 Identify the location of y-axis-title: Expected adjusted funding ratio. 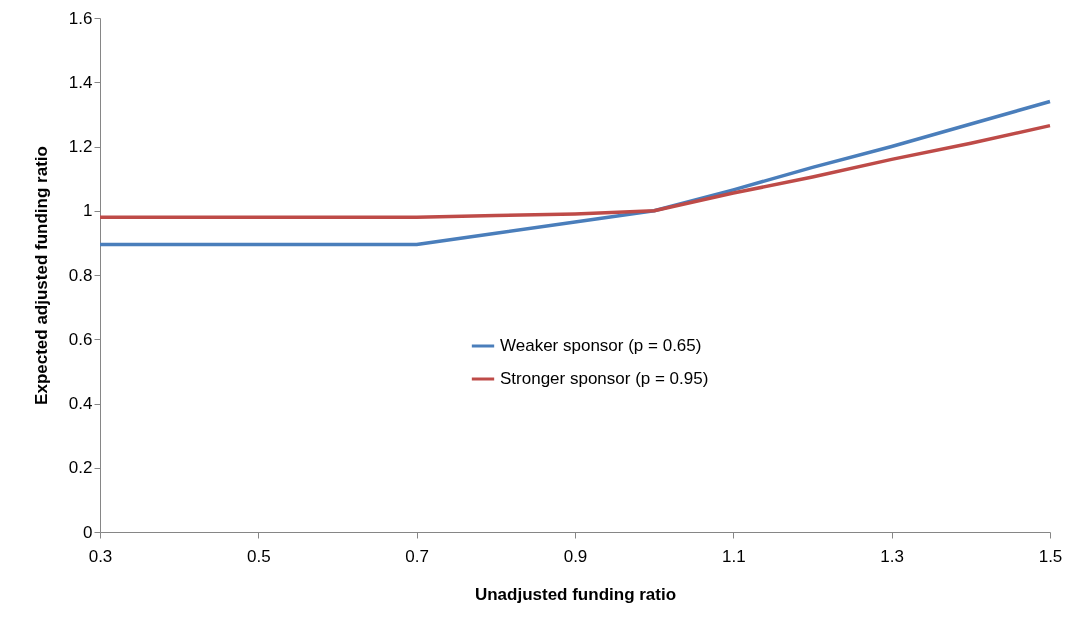
(41, 275).